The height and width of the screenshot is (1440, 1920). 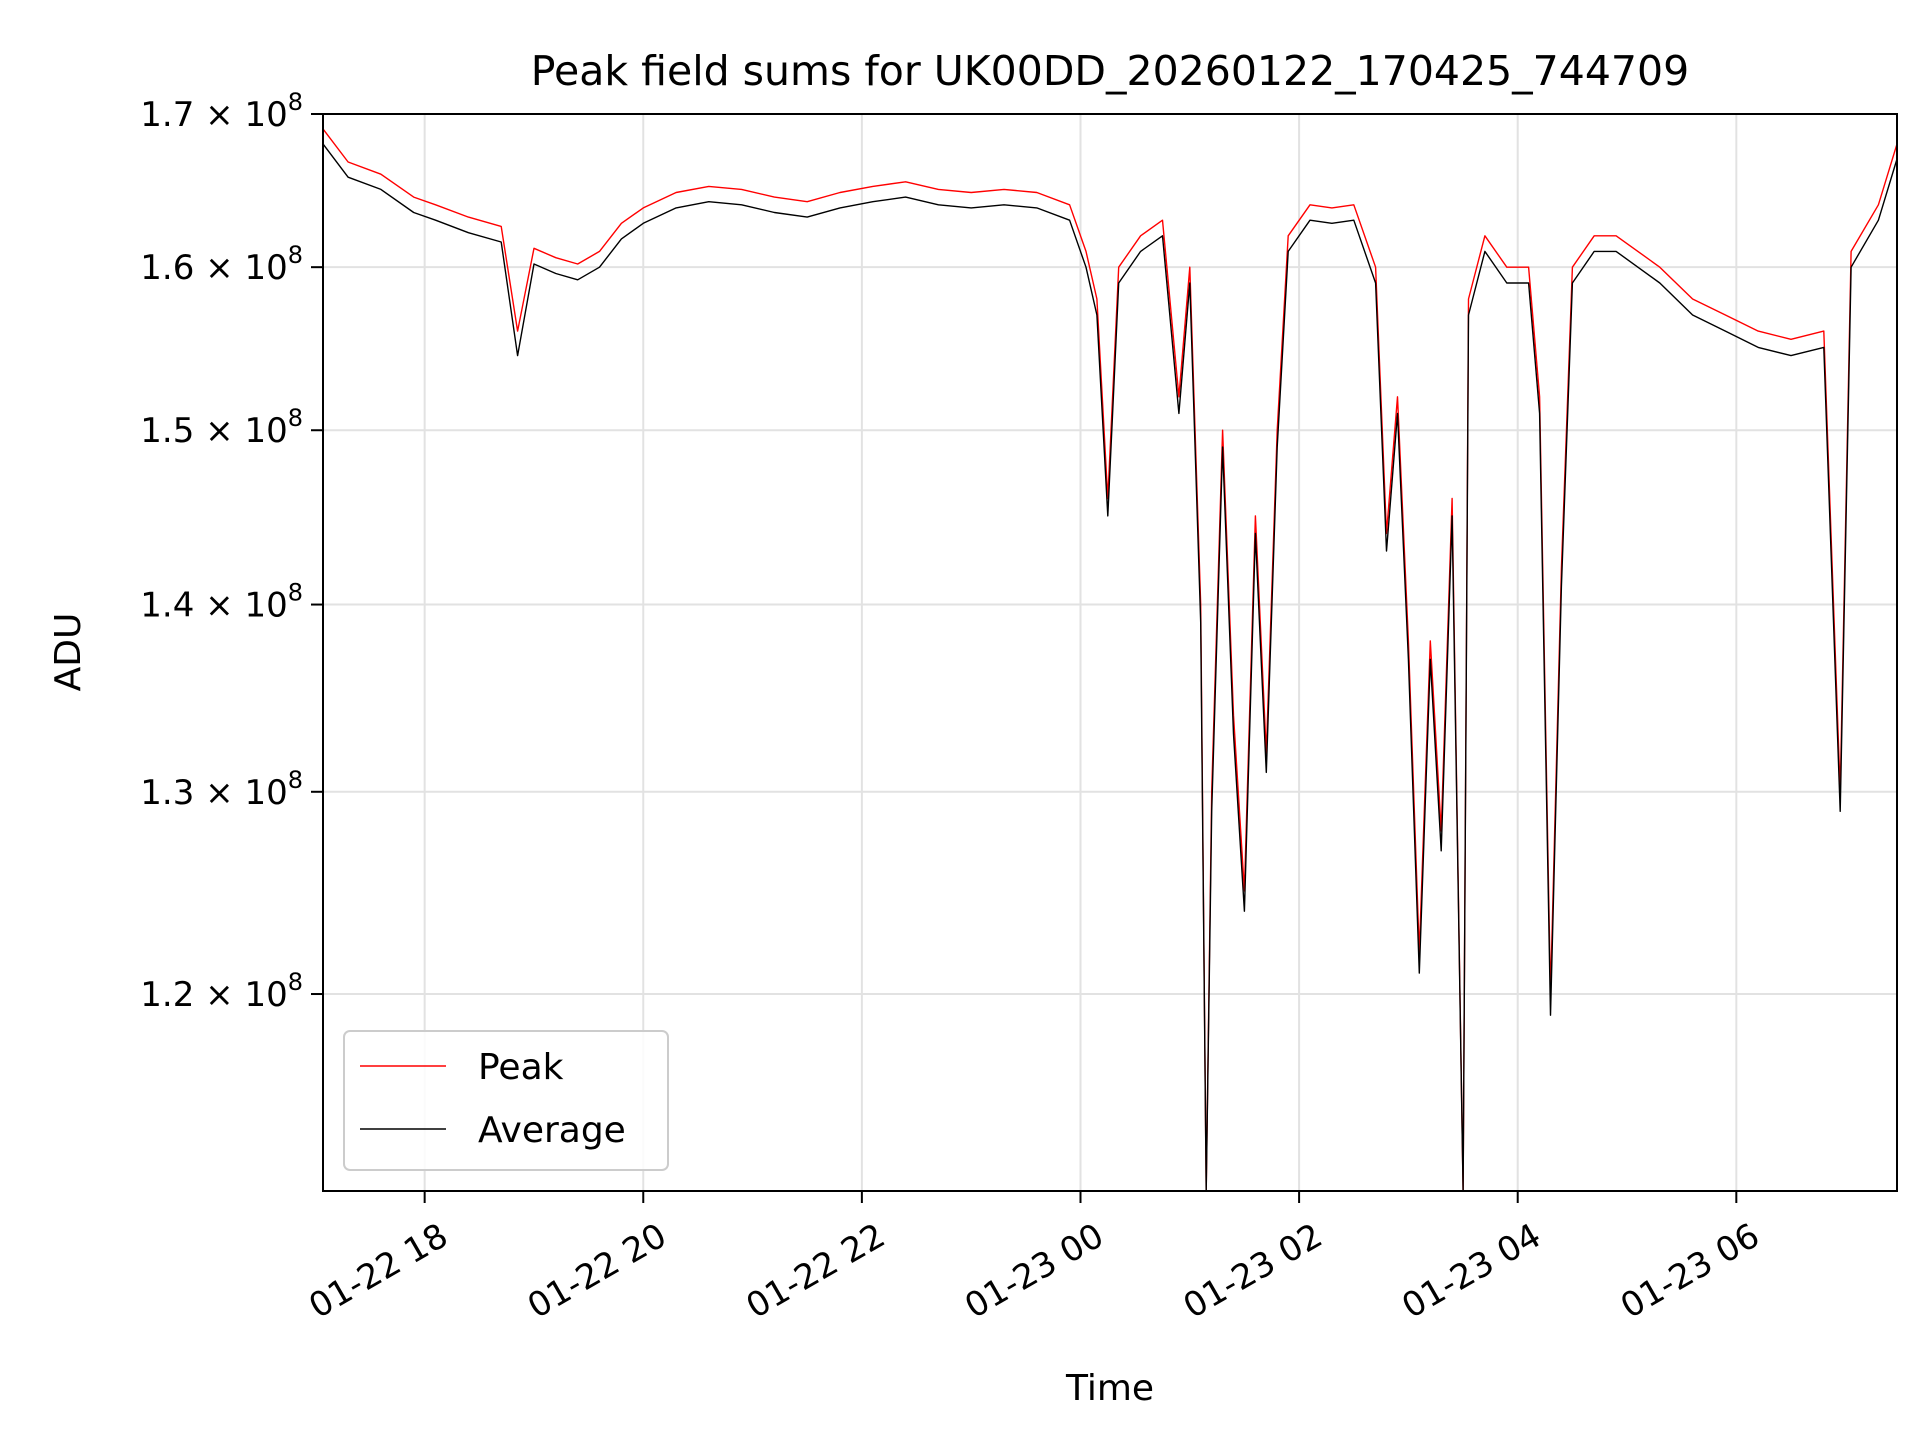 I want to click on x-tick-label: 01-22 18, so click(x=378, y=1271).